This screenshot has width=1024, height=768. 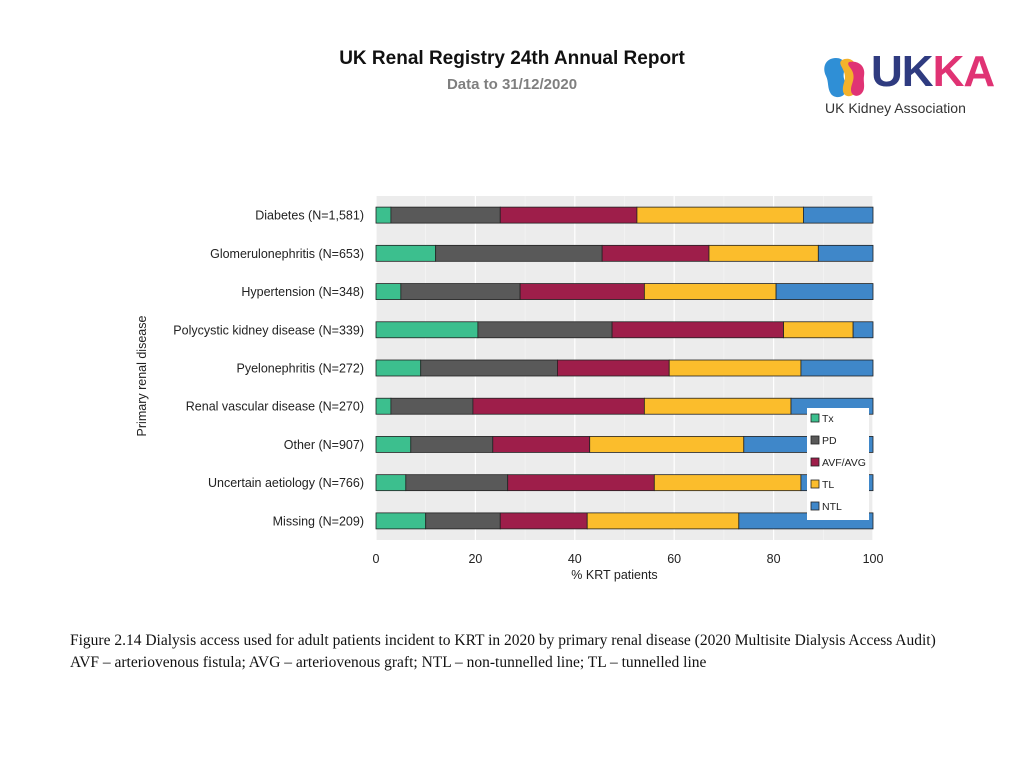 What do you see at coordinates (873, 559) in the screenshot?
I see `x-tick-label-5: 100` at bounding box center [873, 559].